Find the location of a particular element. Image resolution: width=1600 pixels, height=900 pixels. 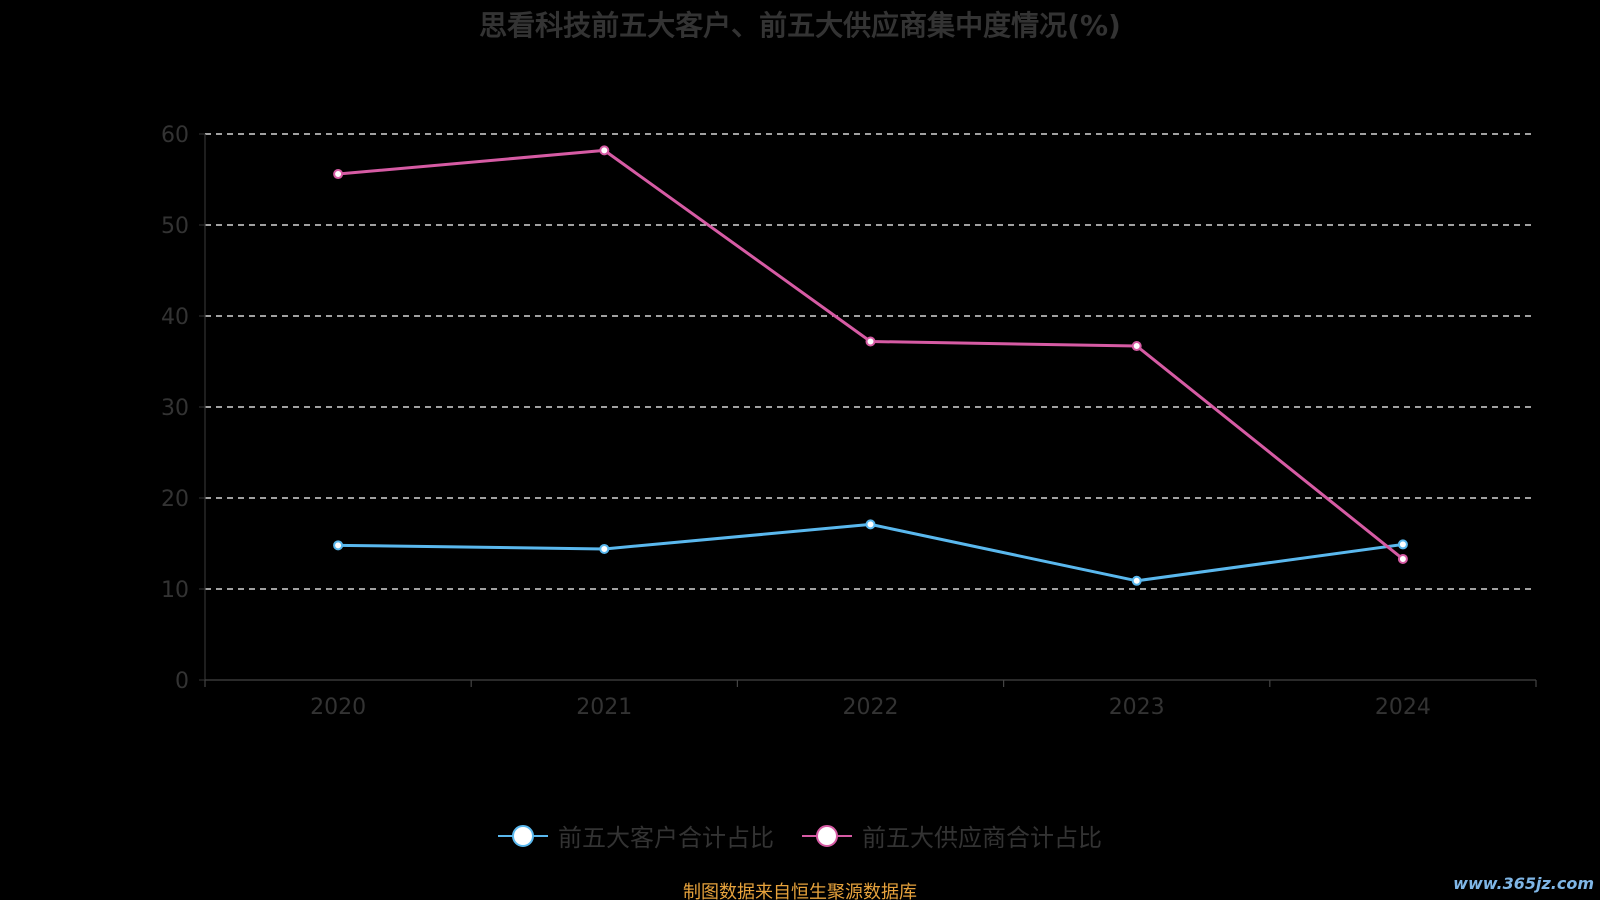

legend: 前五大客户合计占比 前五大供应商合计占比 is located at coordinates (800, 835).